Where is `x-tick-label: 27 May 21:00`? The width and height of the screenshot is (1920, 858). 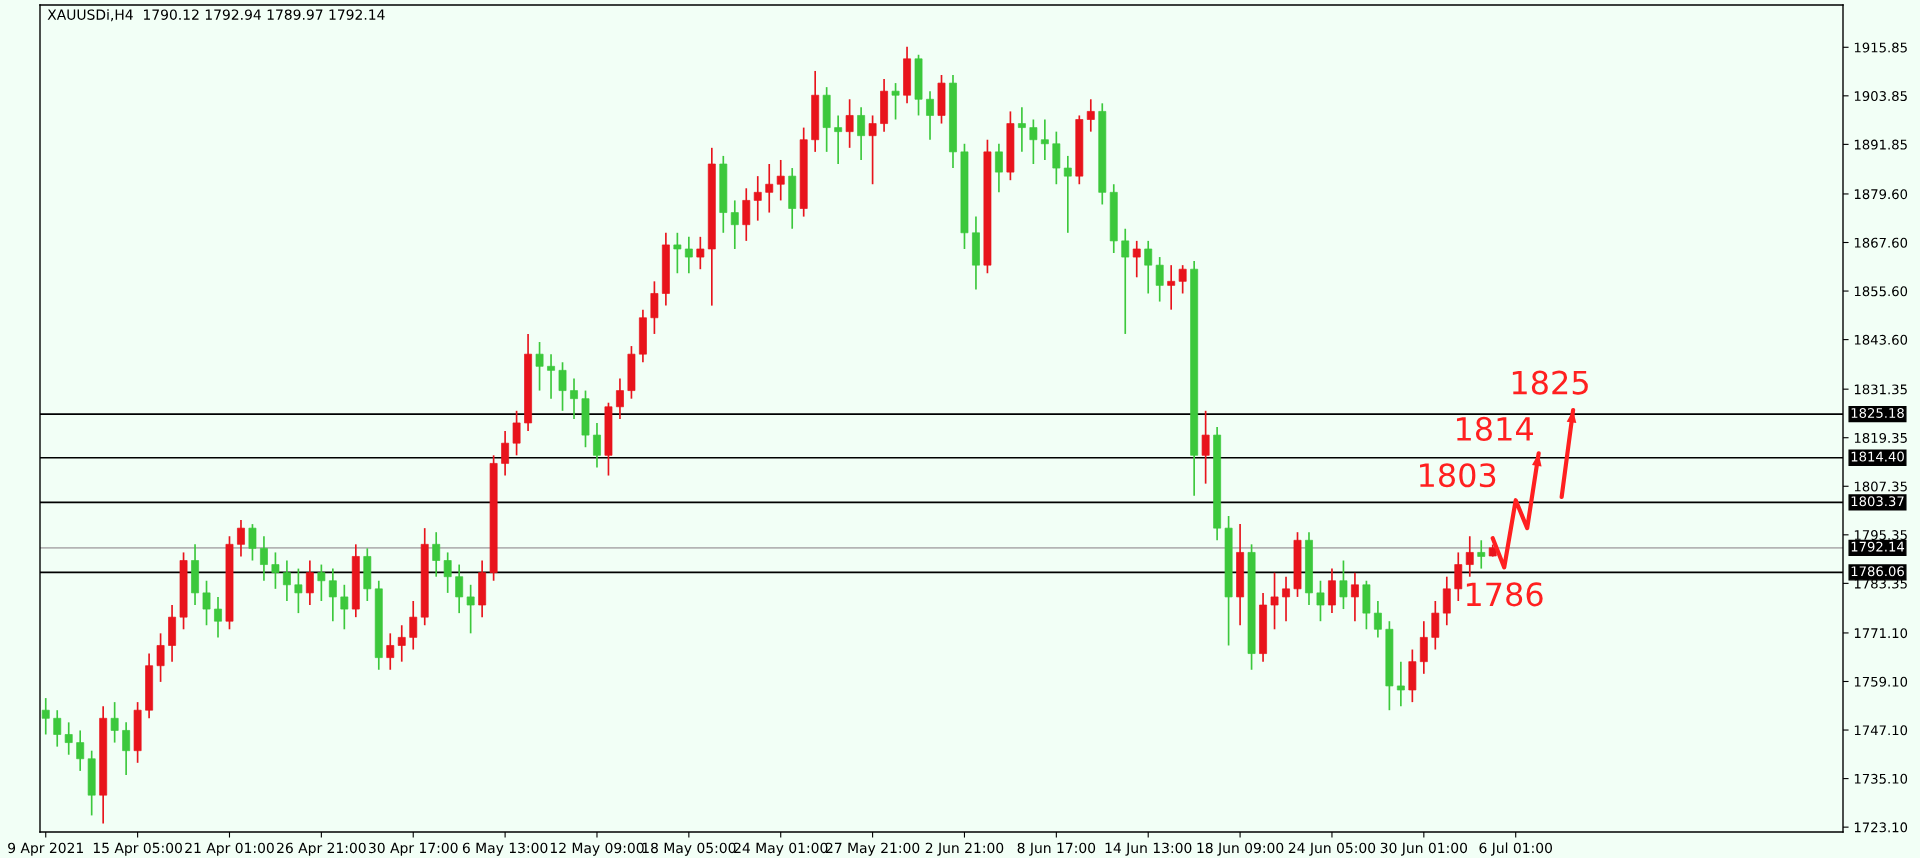 x-tick-label: 27 May 21:00 is located at coordinates (872, 849).